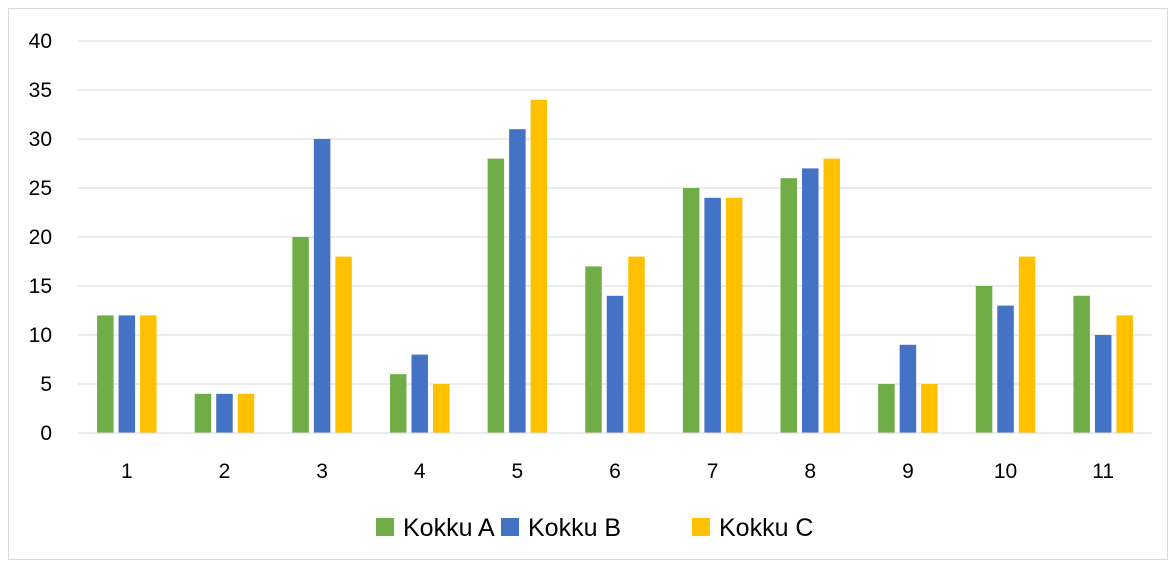  I want to click on legend-swatch-kokku-a, so click(385, 527).